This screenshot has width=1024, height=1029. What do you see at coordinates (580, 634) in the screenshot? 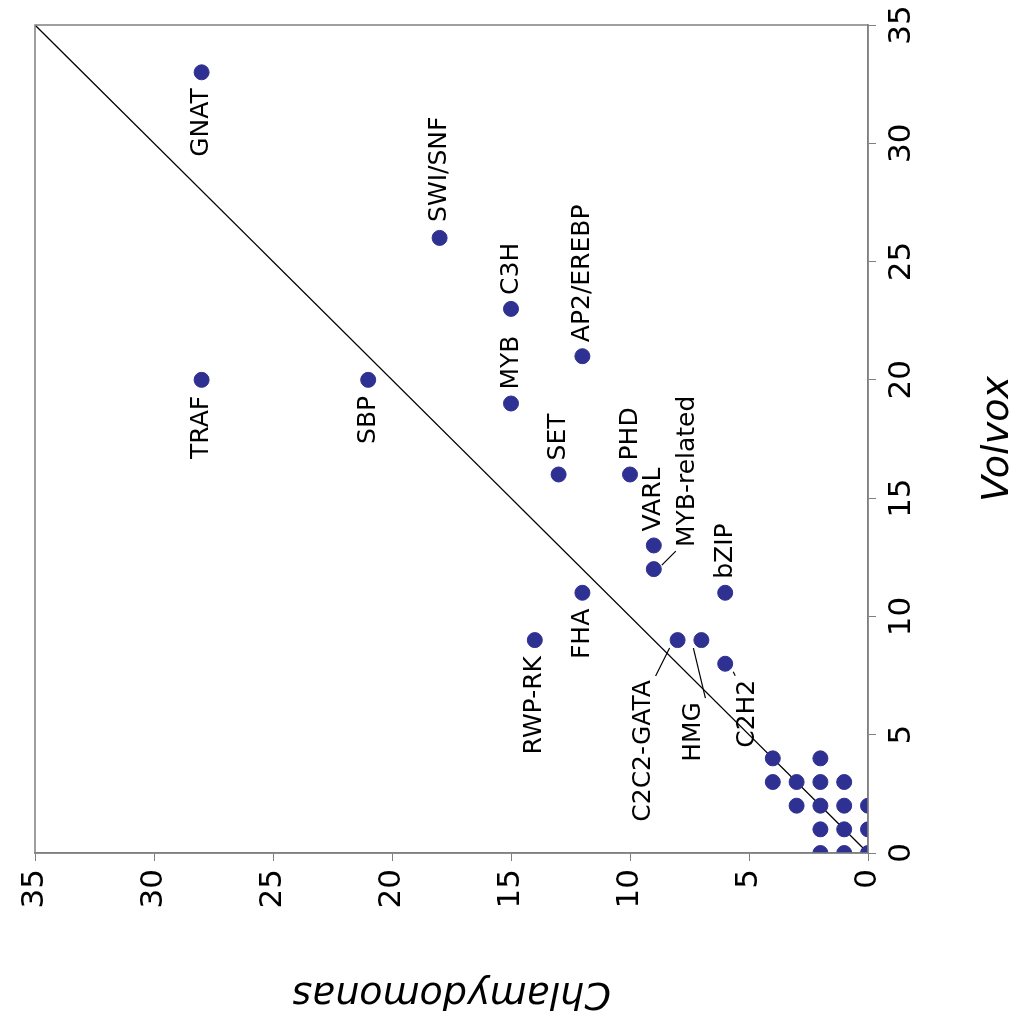
I see `annotation: FHA` at bounding box center [580, 634].